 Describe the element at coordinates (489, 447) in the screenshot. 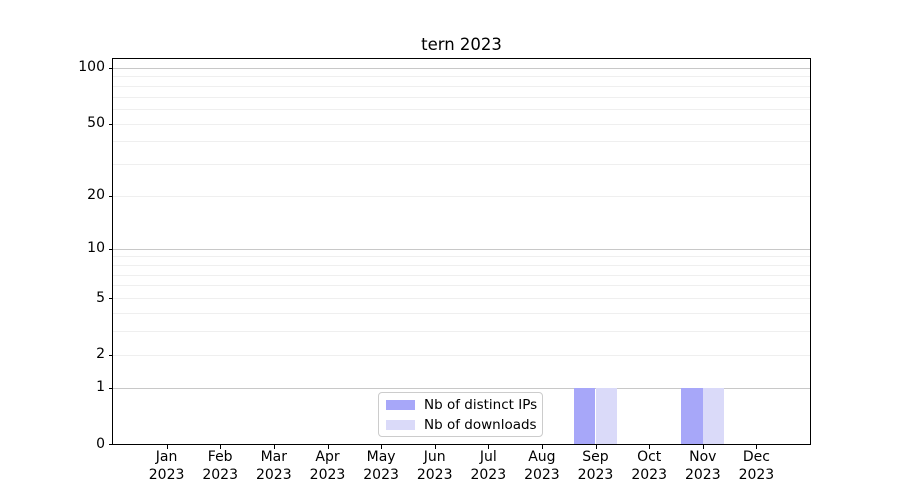

I see `x-tick-mark-jul` at that location.